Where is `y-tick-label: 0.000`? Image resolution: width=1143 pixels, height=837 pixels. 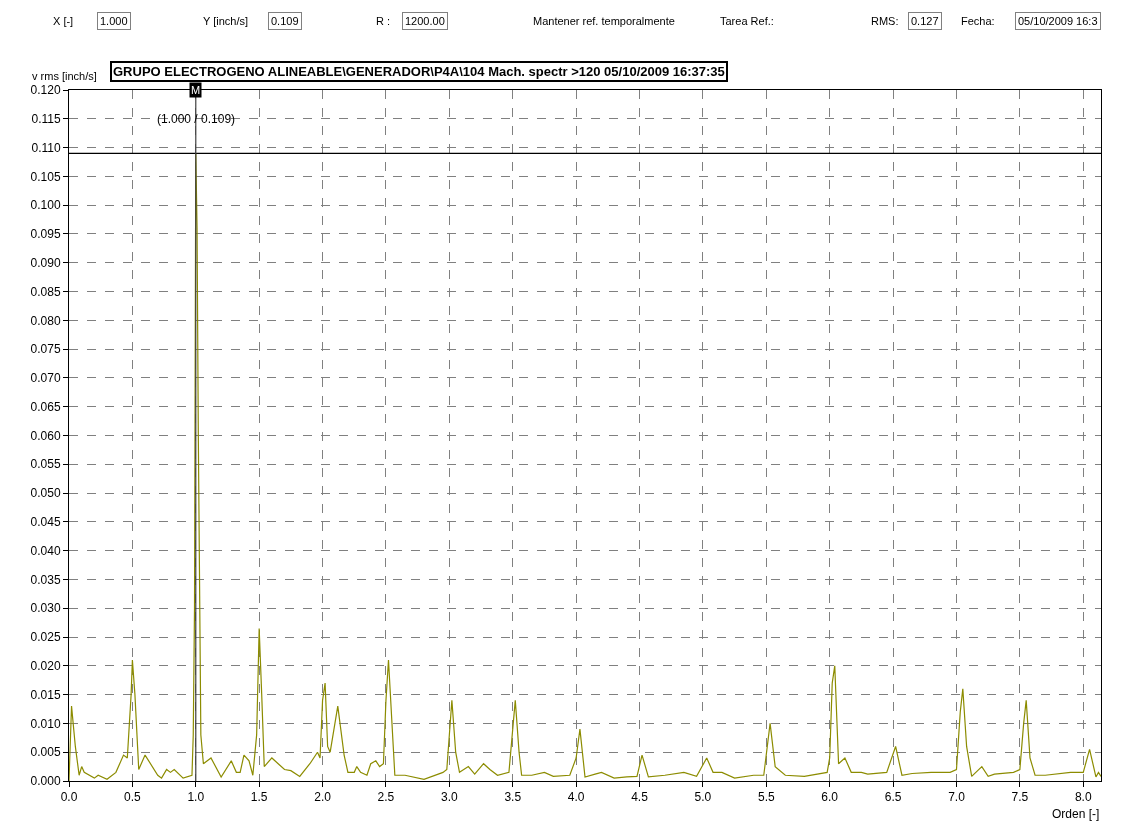
y-tick-label: 0.000 is located at coordinates (45, 781).